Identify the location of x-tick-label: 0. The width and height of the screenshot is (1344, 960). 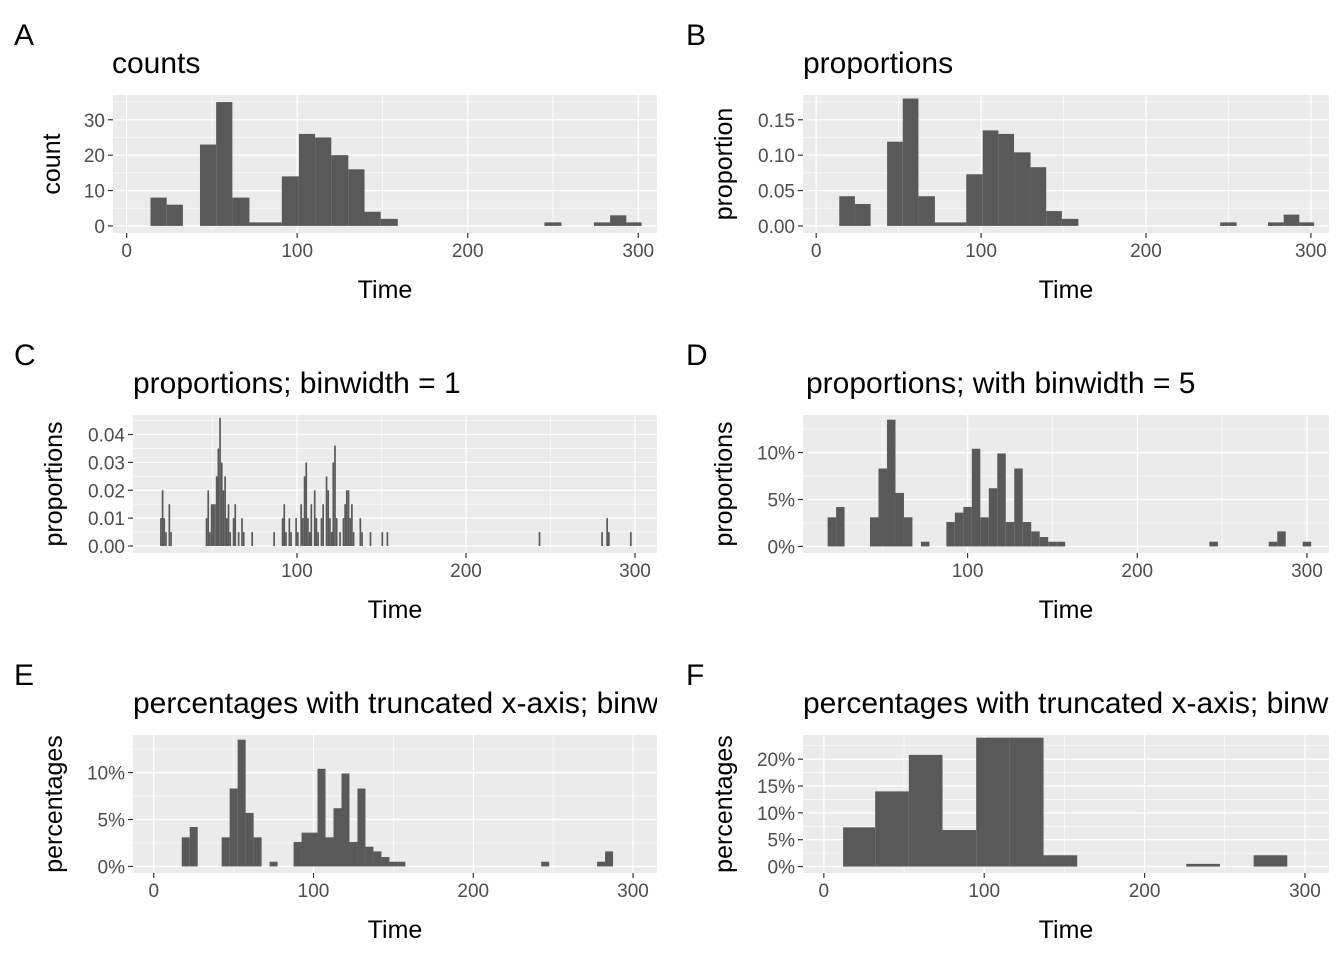
(816, 251).